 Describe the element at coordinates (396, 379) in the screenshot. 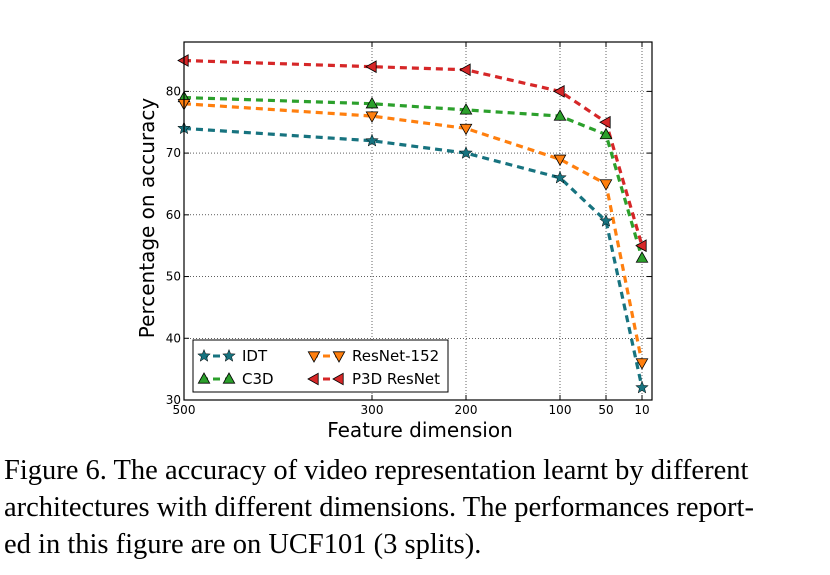

I see `legend-label-p3d-resnet: P3D ResNet` at that location.